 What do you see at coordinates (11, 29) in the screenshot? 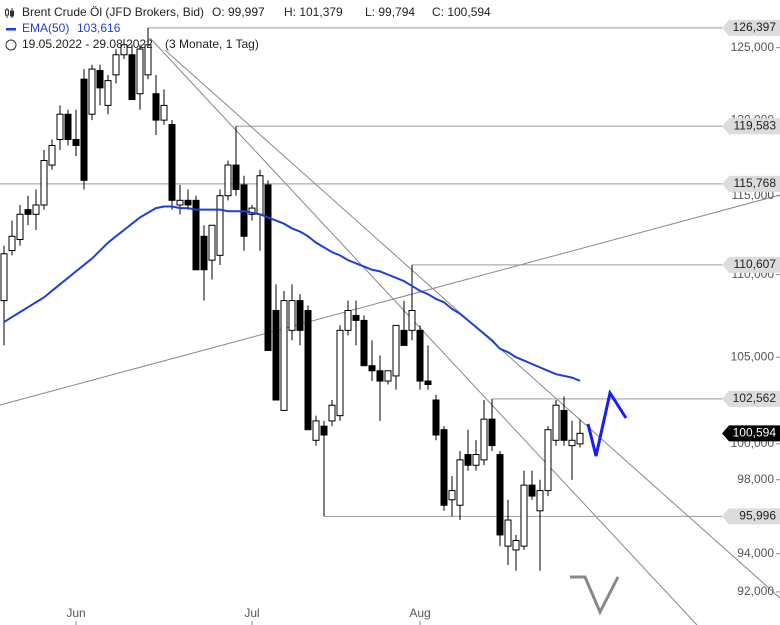
I see `ema-swatch` at bounding box center [11, 29].